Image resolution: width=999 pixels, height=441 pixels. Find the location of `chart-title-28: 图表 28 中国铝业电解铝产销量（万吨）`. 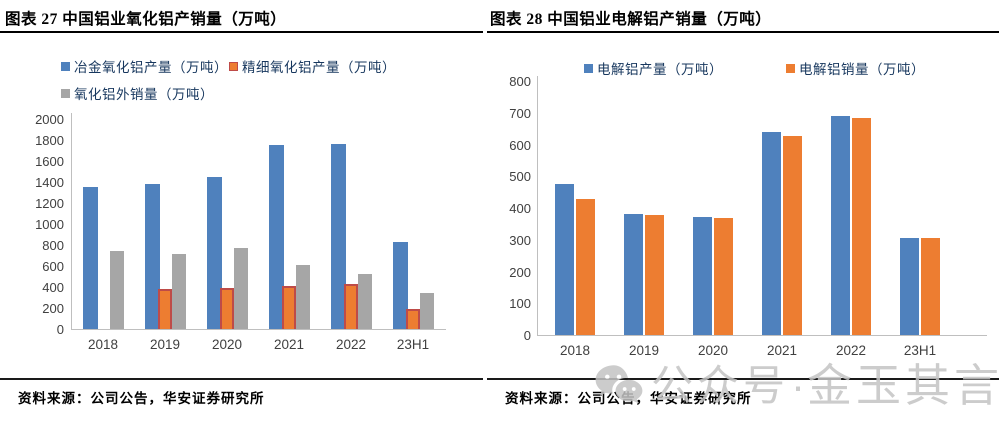

chart-title-28: 图表 28 中国铝业电解铝产销量（万吨） is located at coordinates (631, 19).